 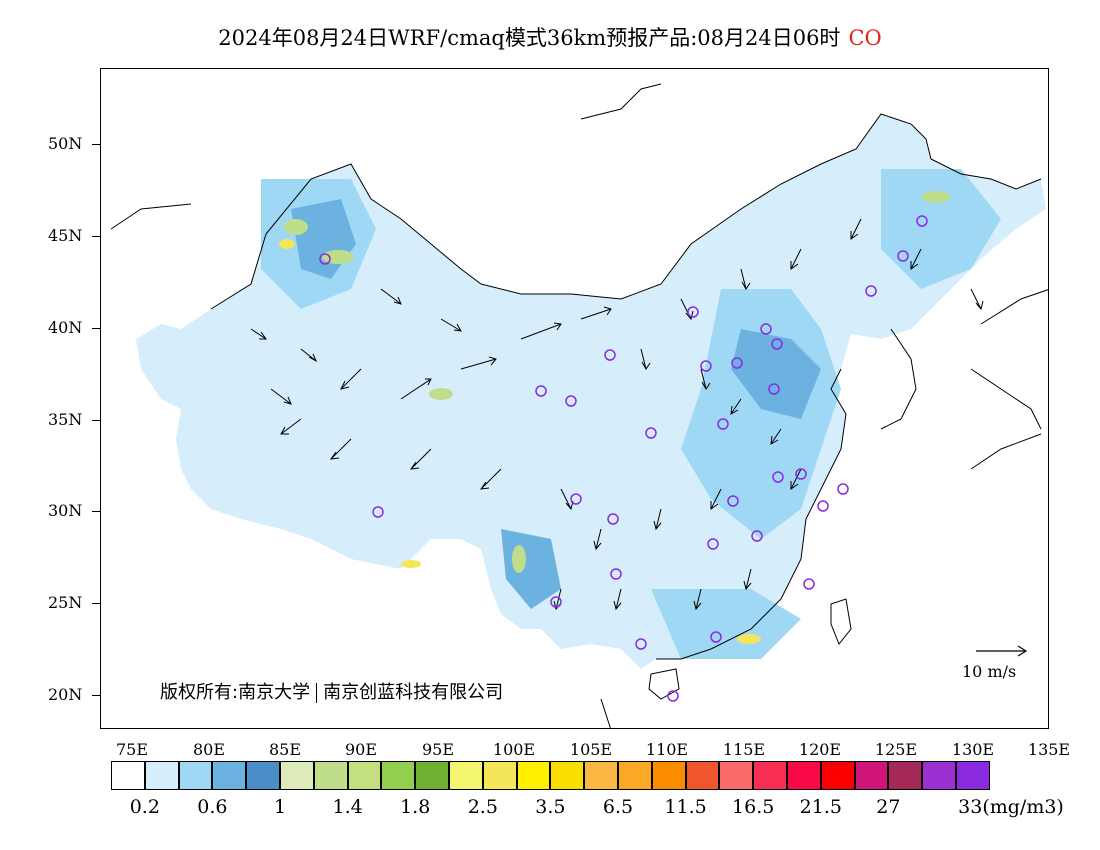 I want to click on colorbar-label: 6.5, so click(x=618, y=807).